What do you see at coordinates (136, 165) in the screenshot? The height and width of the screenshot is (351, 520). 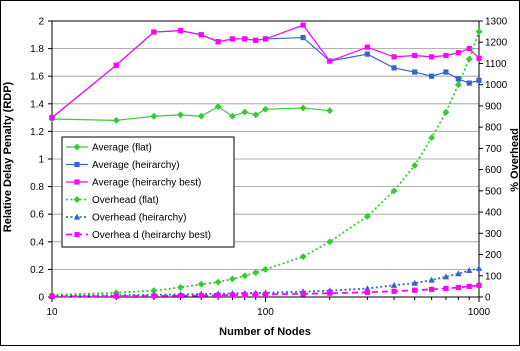 I see `legend-label: Average (heirarchy)` at bounding box center [136, 165].